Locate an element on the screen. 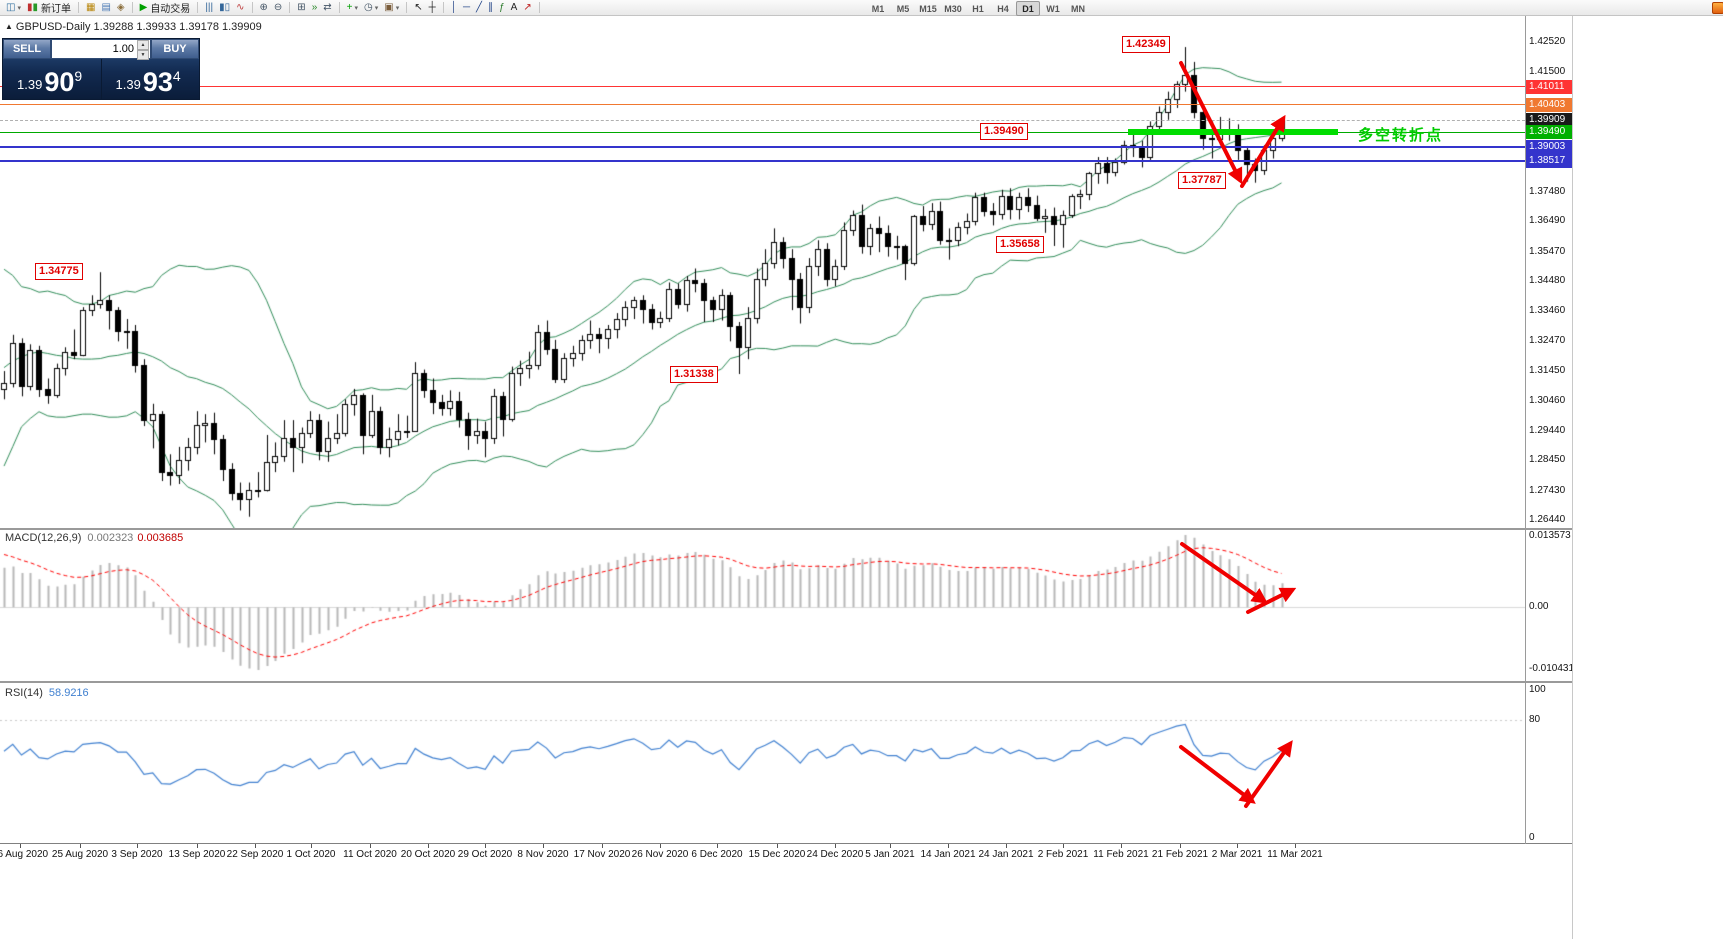 The width and height of the screenshot is (1723, 944). chart-selector-icon: ◫ is located at coordinates (11, 7).